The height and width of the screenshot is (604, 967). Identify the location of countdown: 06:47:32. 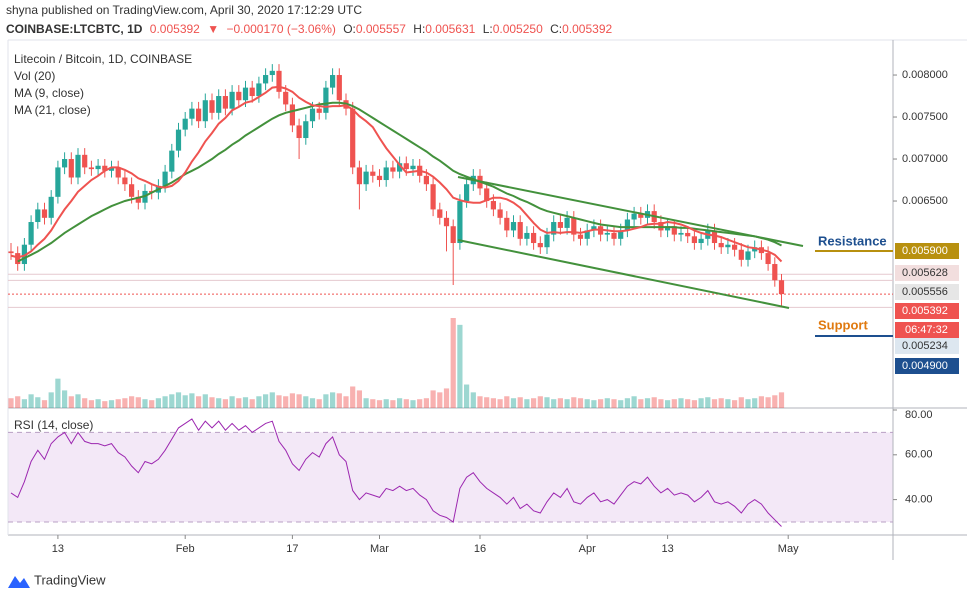
(926, 330).